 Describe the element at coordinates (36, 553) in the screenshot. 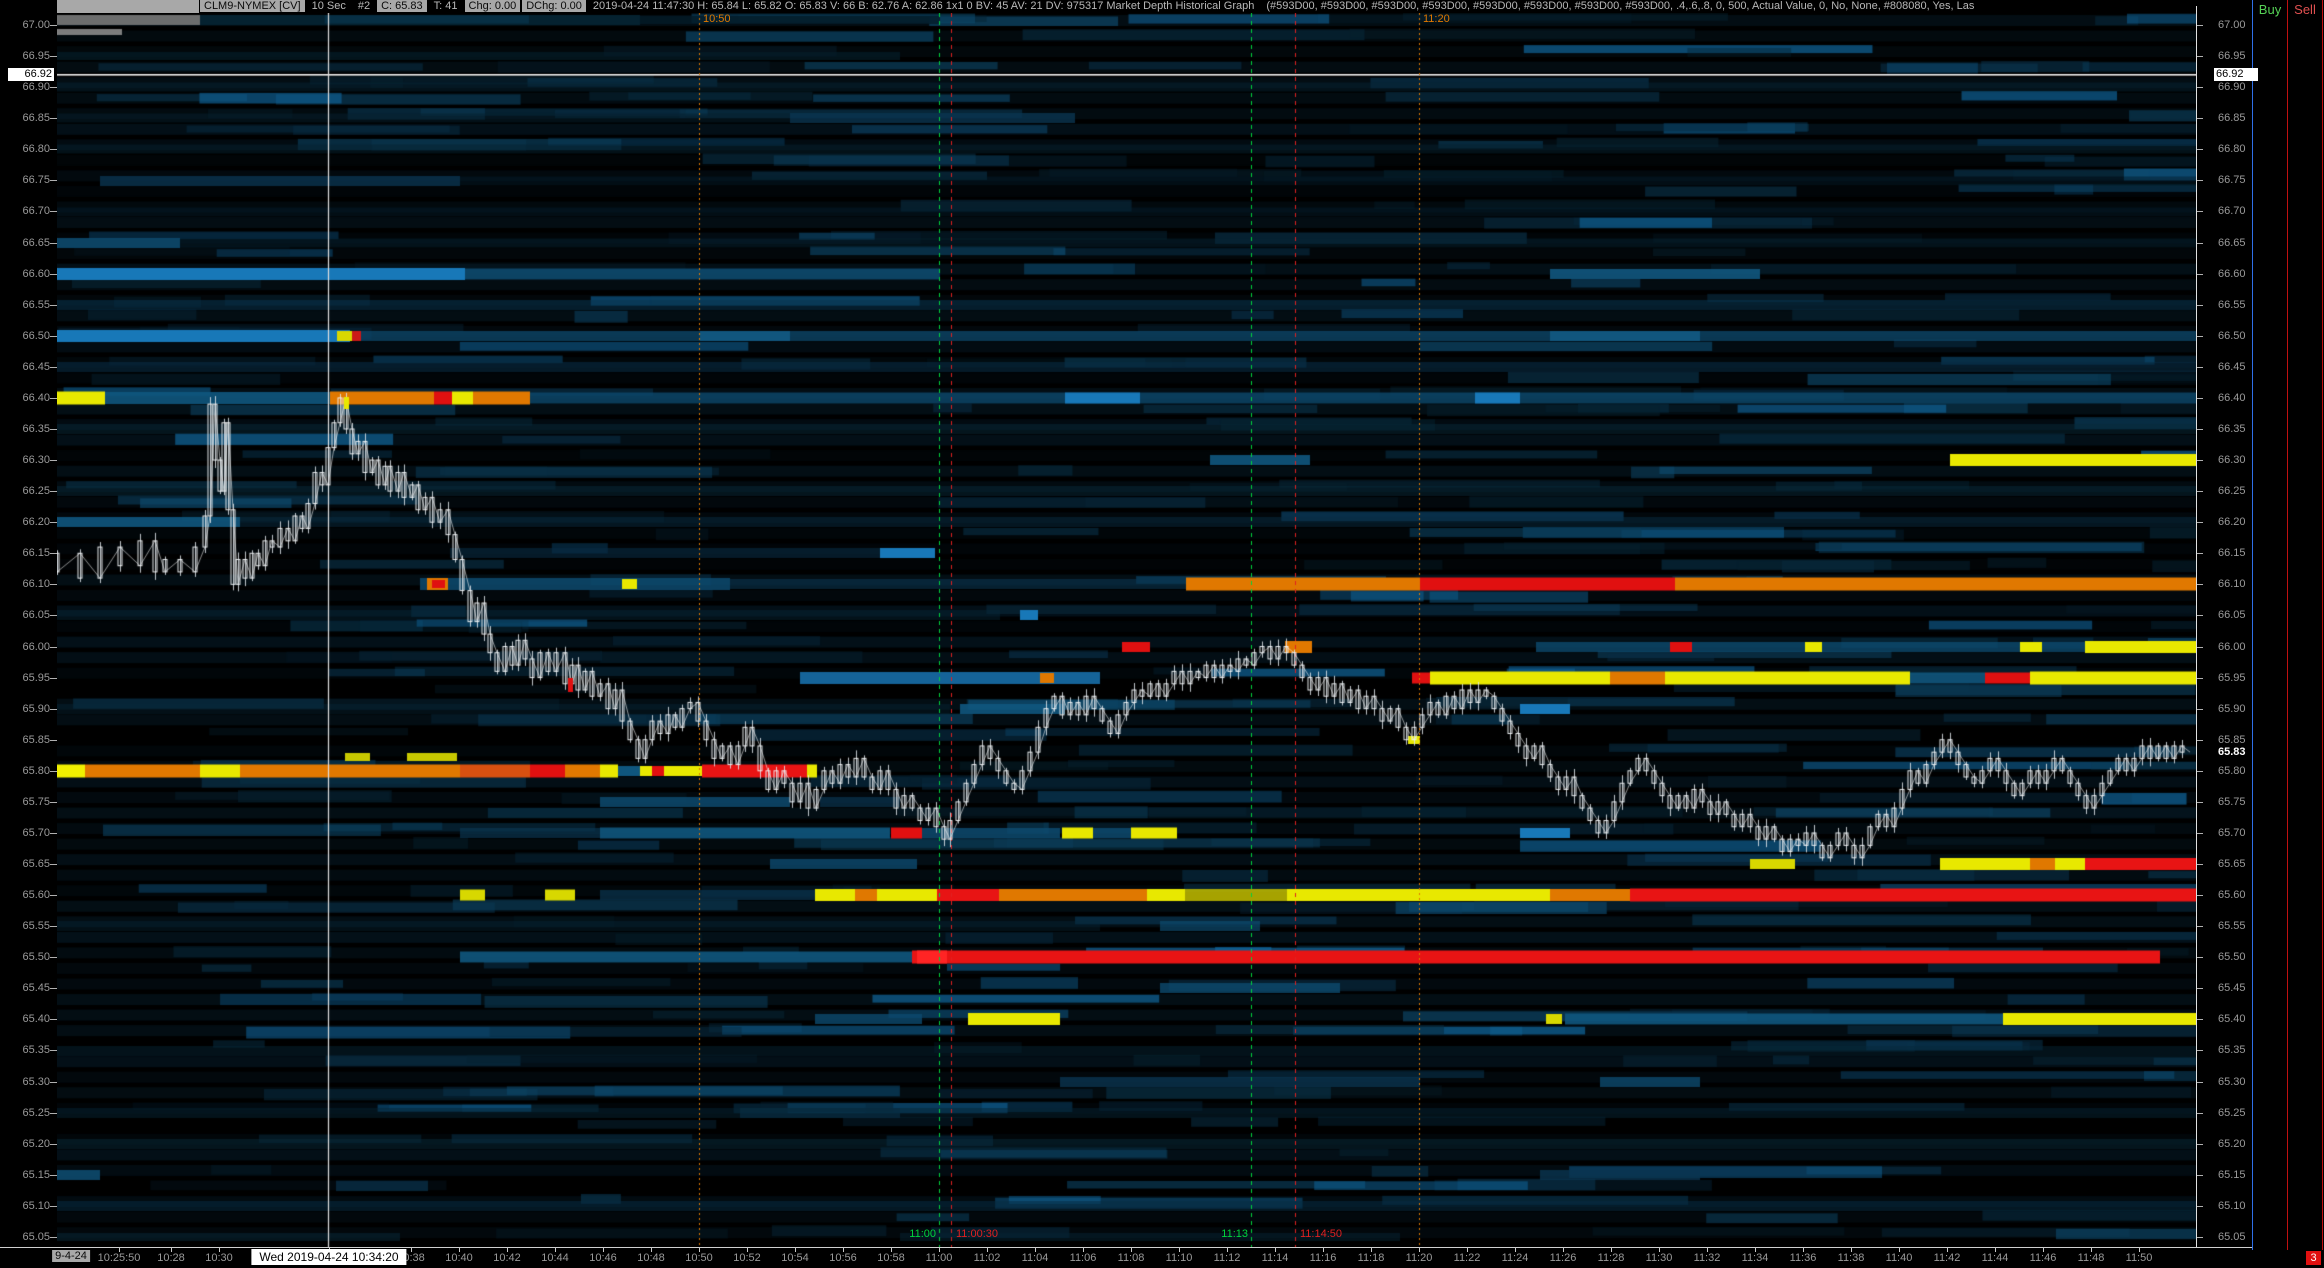

I see `price-label-left-66.15: 66.15` at that location.